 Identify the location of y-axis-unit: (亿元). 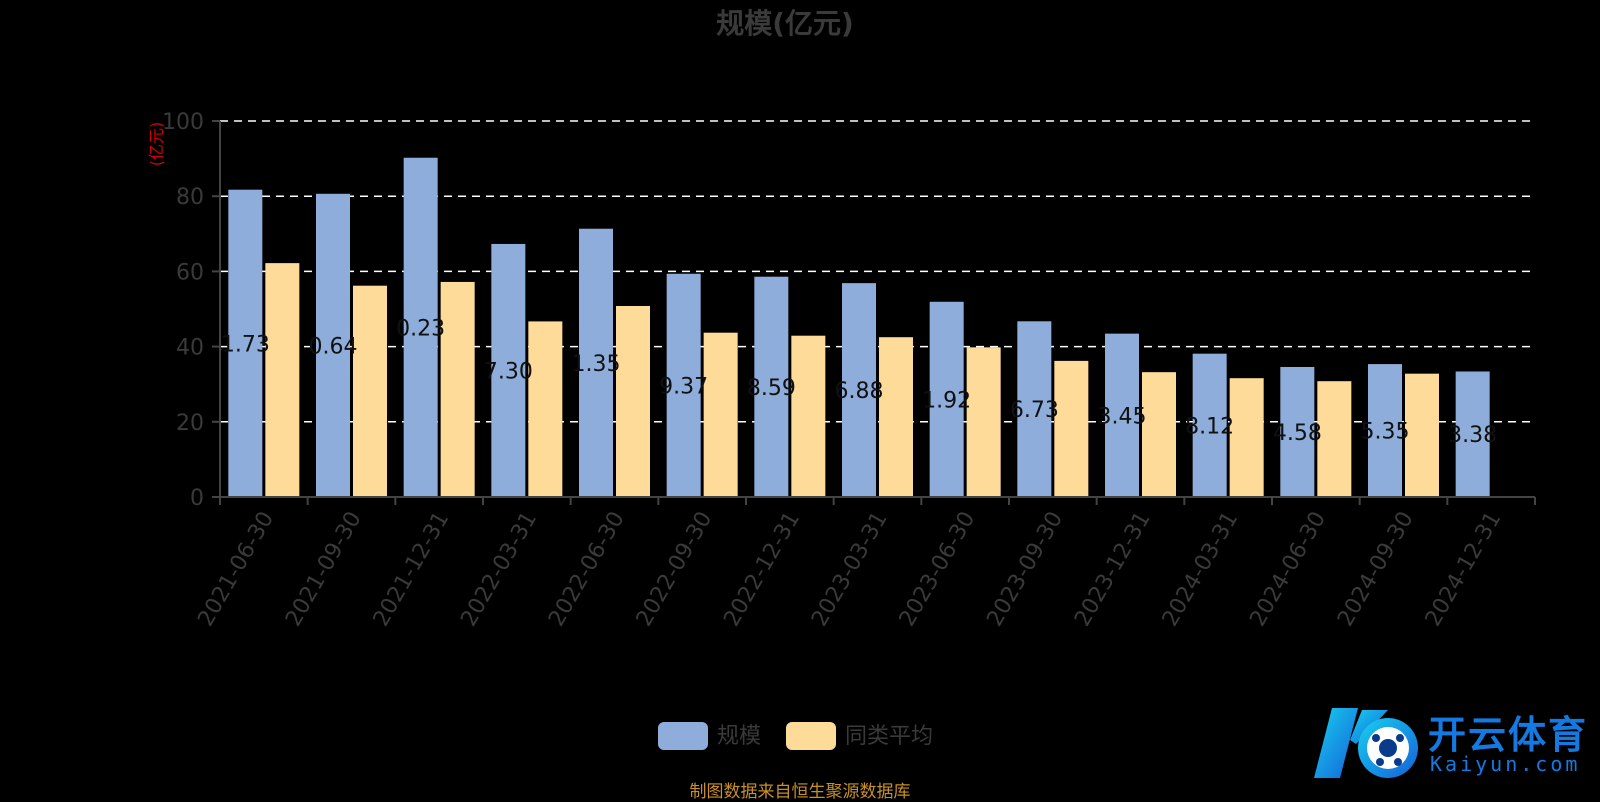
(156, 144).